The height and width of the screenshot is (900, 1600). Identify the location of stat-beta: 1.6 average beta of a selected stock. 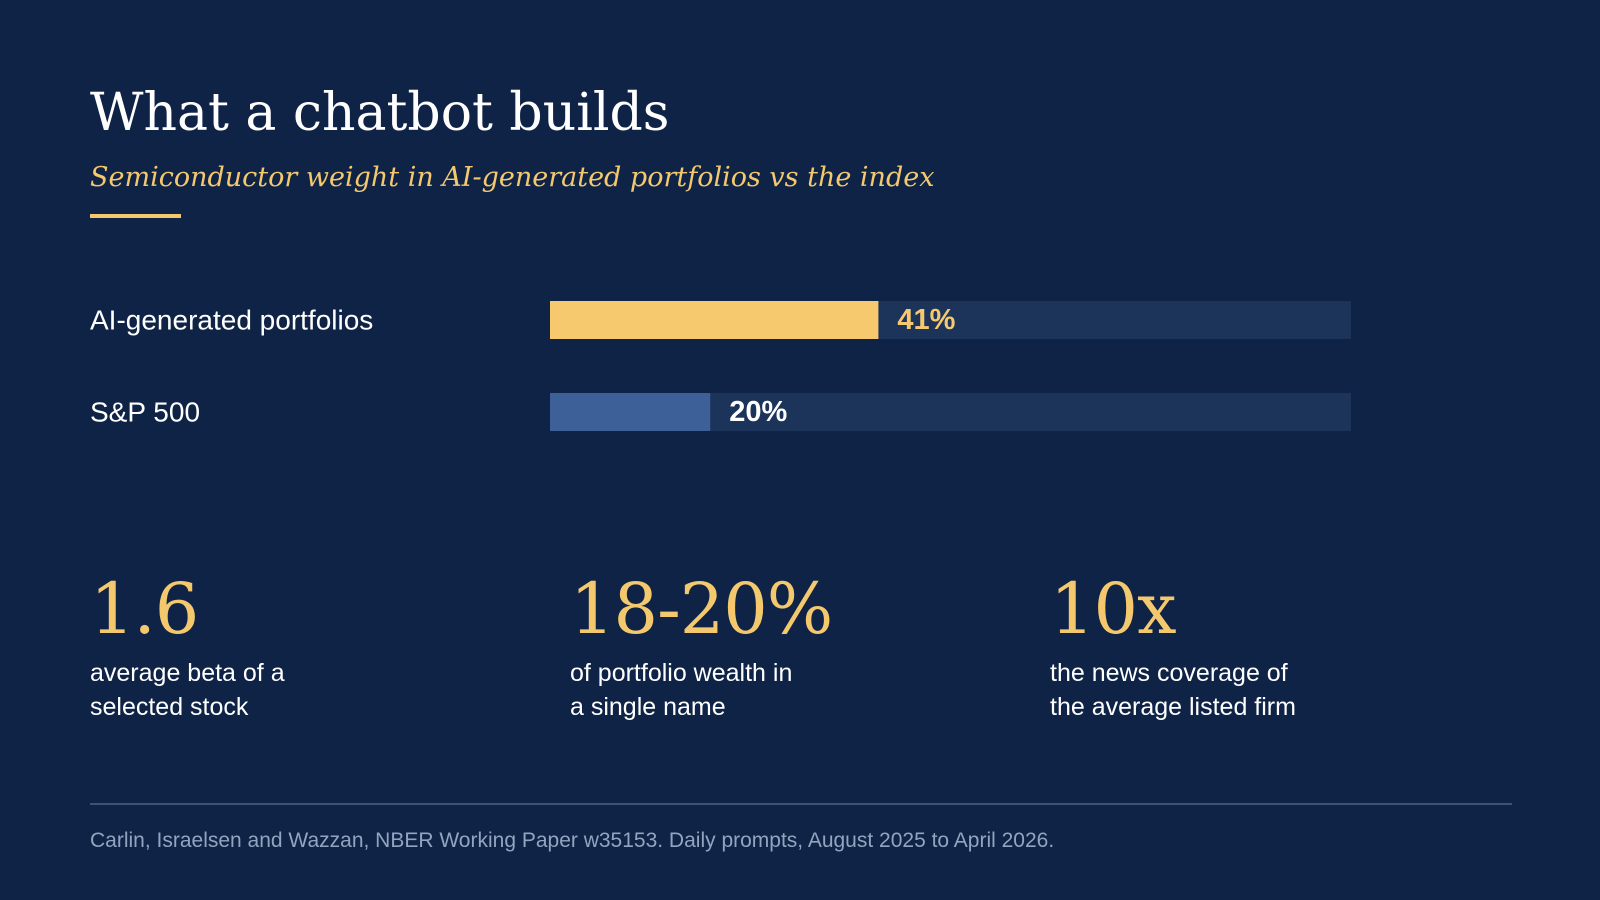
(310, 646).